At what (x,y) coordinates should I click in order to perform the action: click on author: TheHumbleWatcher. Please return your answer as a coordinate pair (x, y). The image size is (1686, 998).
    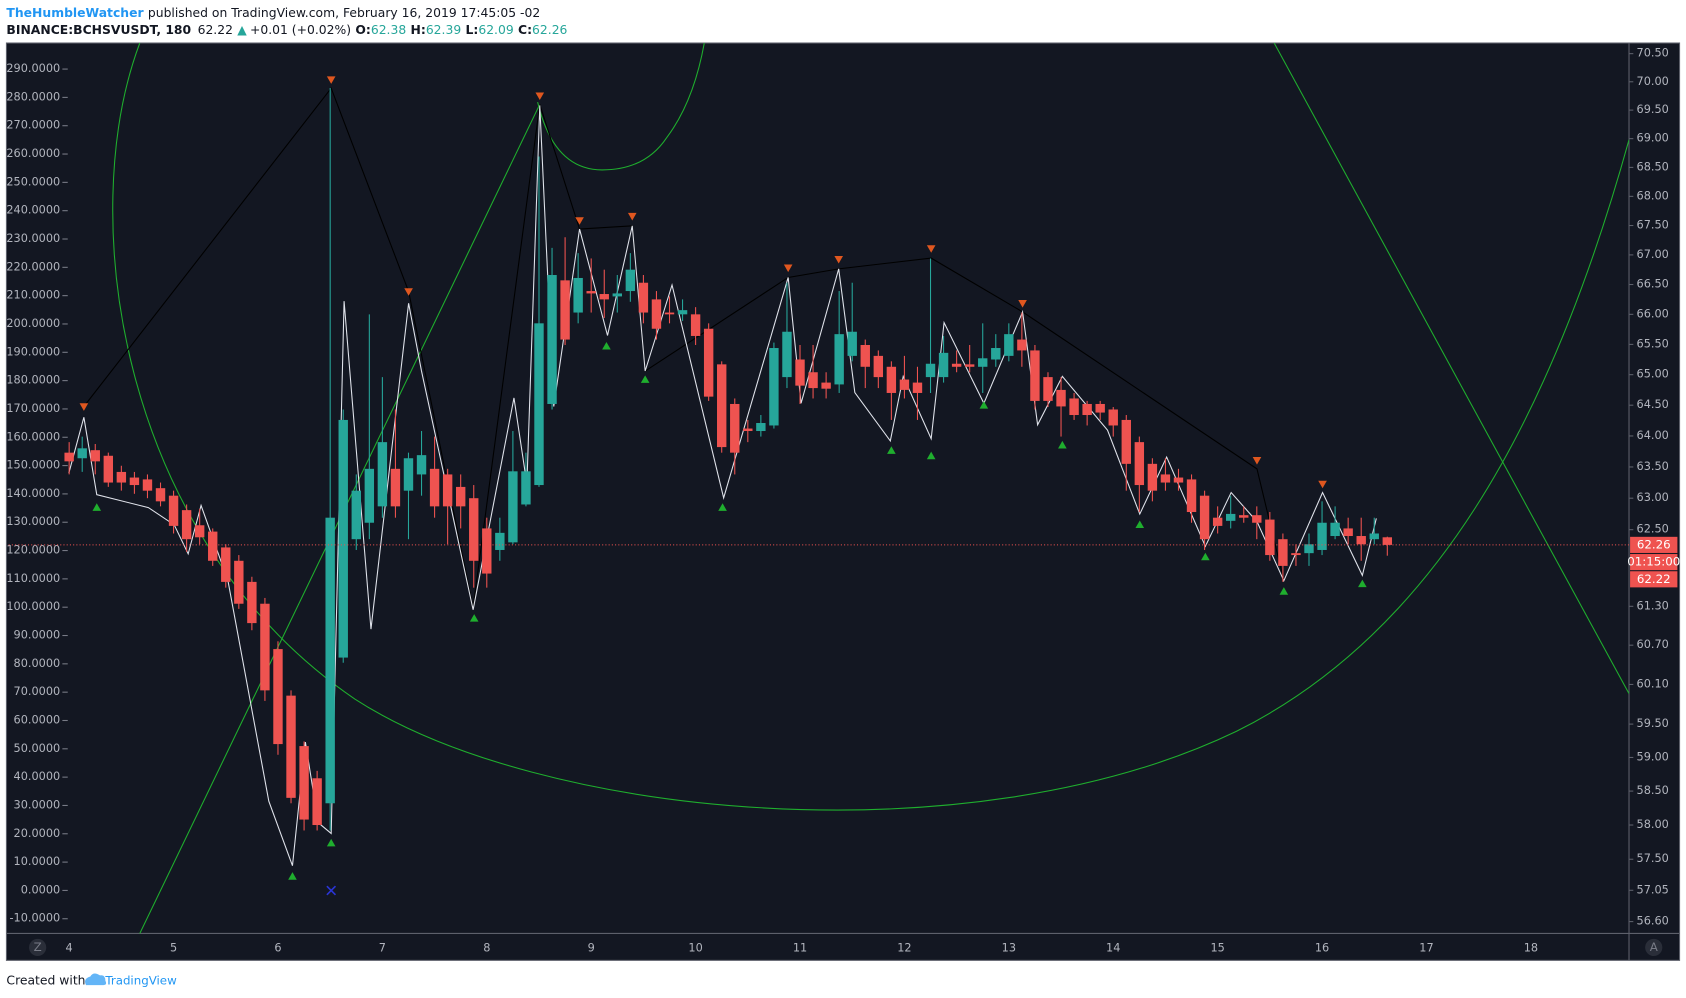
    Looking at the image, I should click on (75, 12).